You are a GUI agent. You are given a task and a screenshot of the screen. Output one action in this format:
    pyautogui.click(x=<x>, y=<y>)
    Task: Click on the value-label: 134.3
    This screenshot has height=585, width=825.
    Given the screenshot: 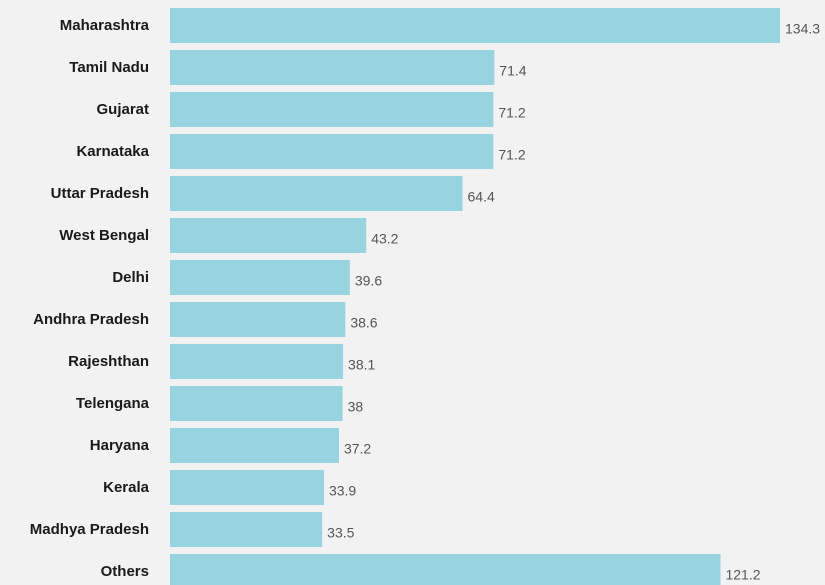 What is the action you would take?
    pyautogui.click(x=802, y=29)
    